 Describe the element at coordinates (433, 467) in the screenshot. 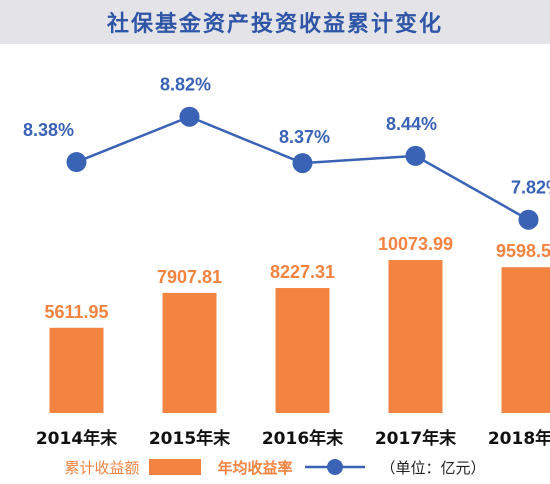

I see `legend-unit-label: （单位：亿元）` at that location.